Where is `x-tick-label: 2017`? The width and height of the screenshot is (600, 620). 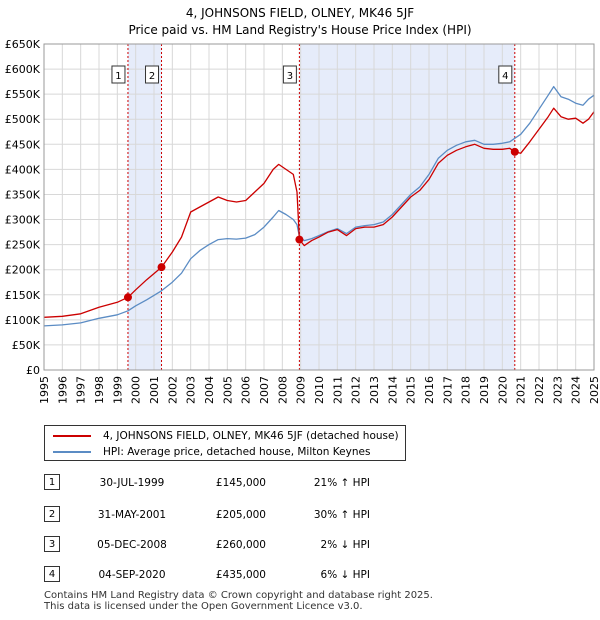
x-tick-label: 2017 is located at coordinates (447, 390).